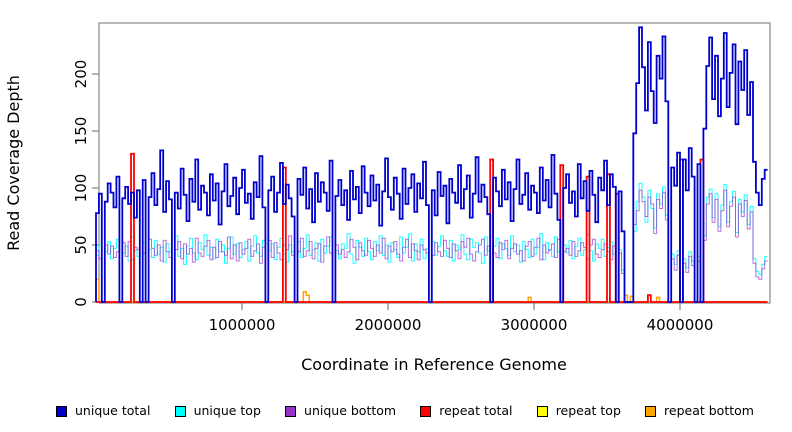  I want to click on legend-label: repeat top, so click(588, 410).